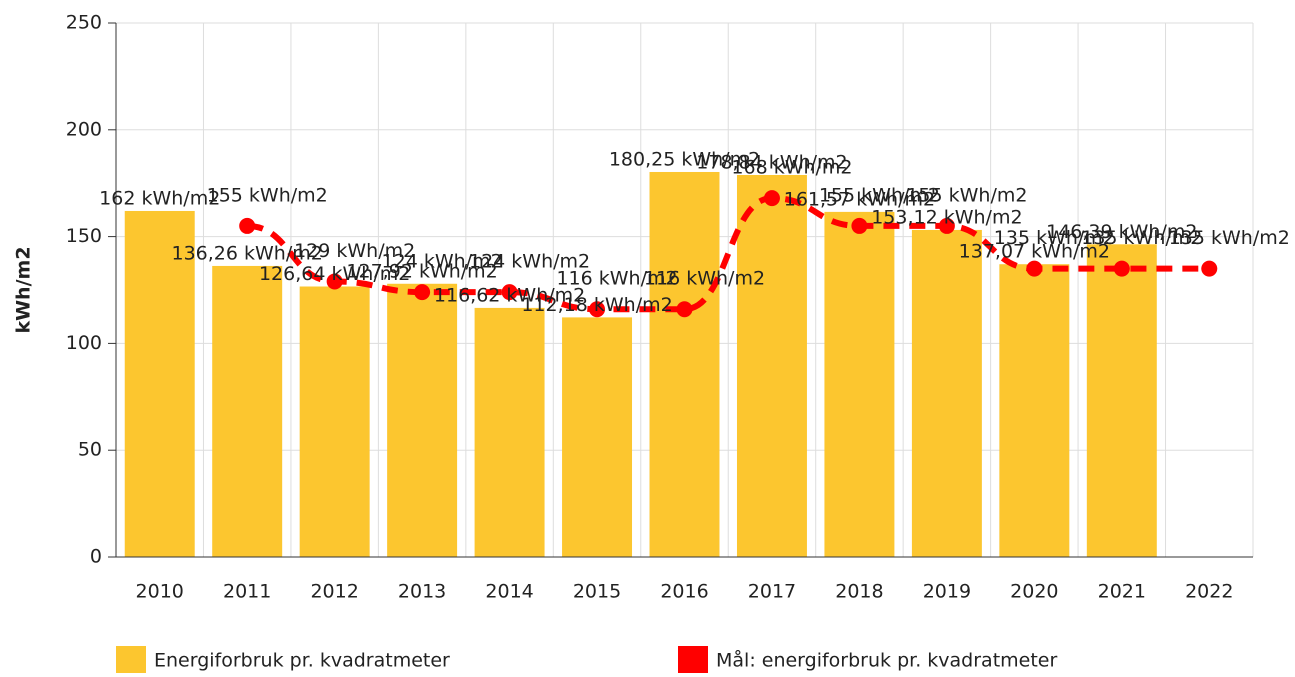  Describe the element at coordinates (247, 592) in the screenshot. I see `x-tick-label: 2011` at that location.